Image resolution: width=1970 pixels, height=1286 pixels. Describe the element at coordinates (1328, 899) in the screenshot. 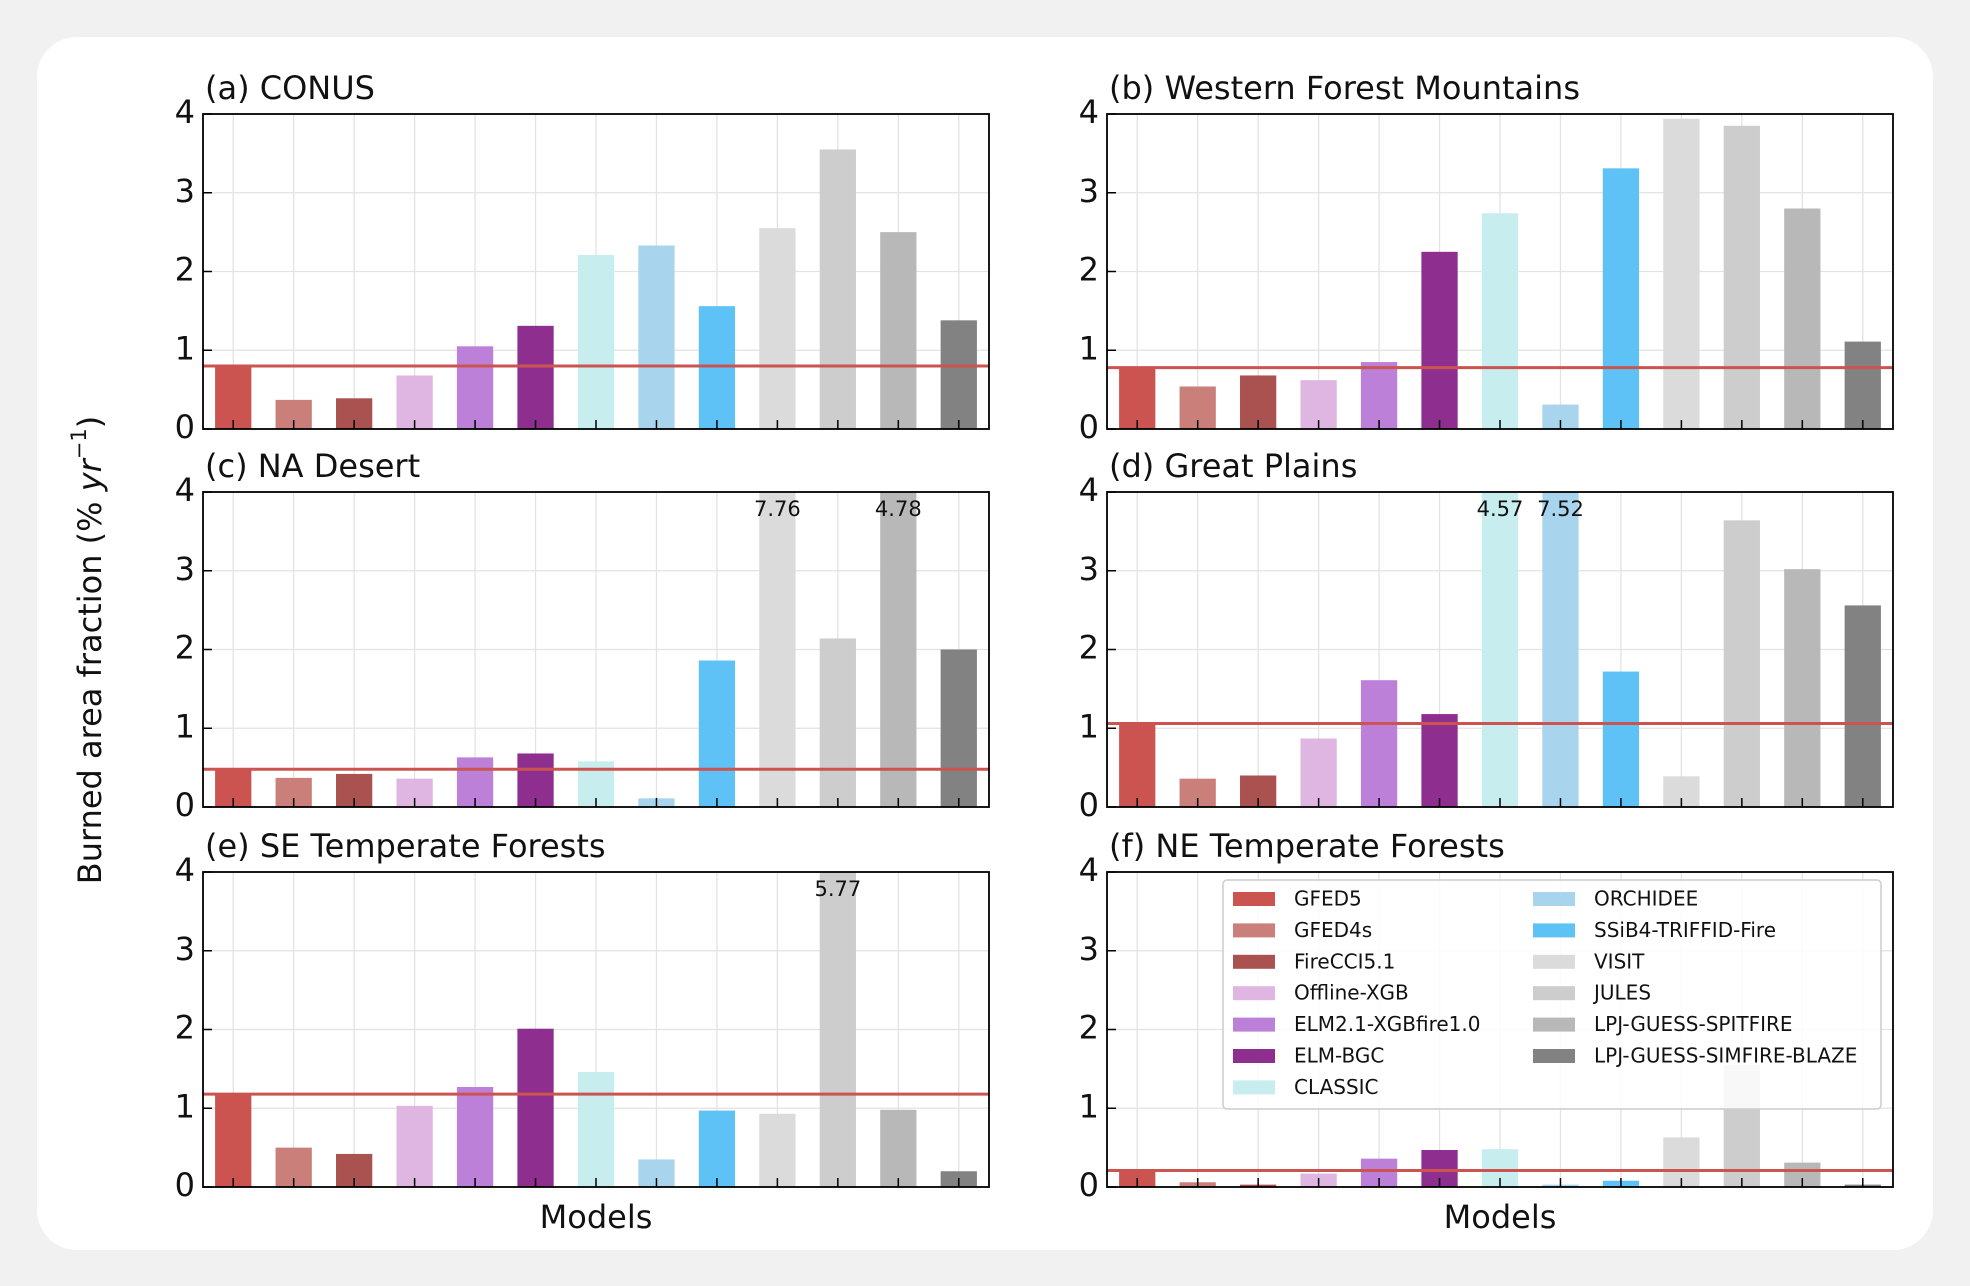

I see `legend-label: GFED5` at that location.